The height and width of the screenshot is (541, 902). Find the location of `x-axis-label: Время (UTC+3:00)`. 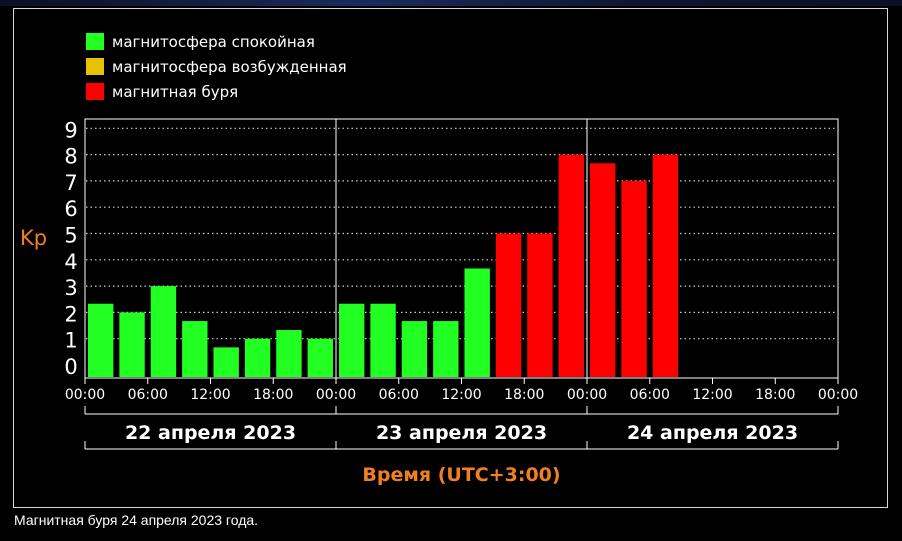

x-axis-label: Время (UTC+3:00) is located at coordinates (461, 475).